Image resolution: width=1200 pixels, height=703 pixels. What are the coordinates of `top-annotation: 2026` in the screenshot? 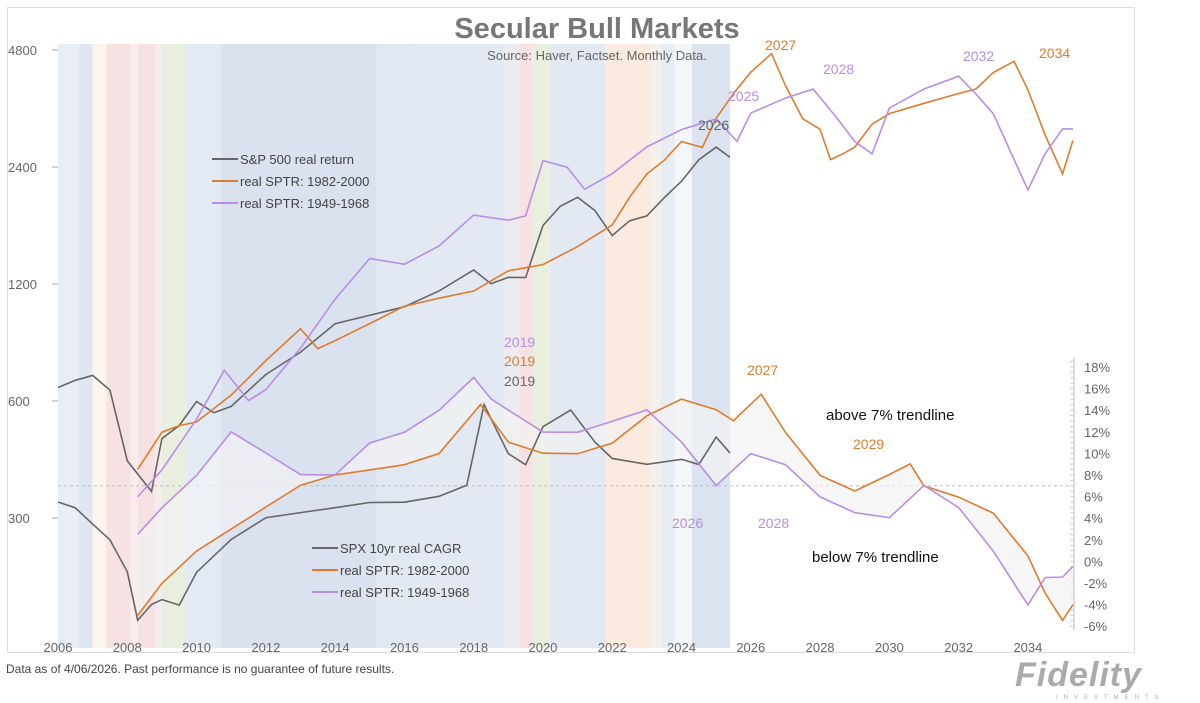 It's located at (713, 125).